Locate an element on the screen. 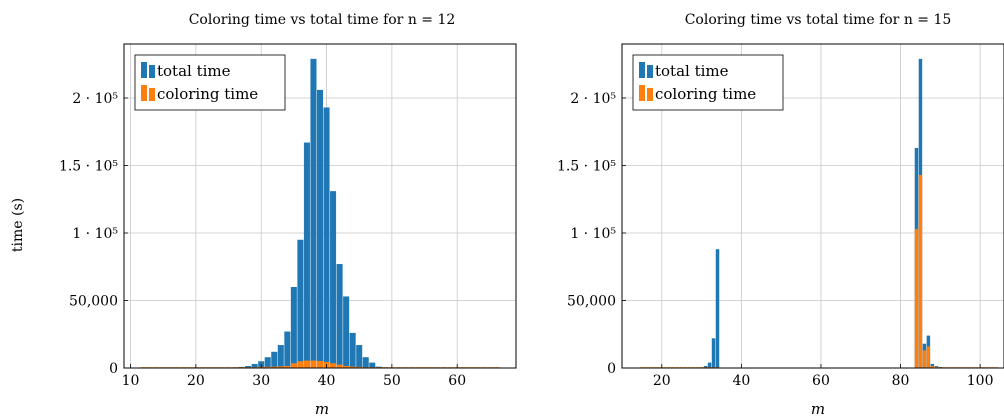 The image size is (1004, 420). x-tick-label: 100 is located at coordinates (980, 381).